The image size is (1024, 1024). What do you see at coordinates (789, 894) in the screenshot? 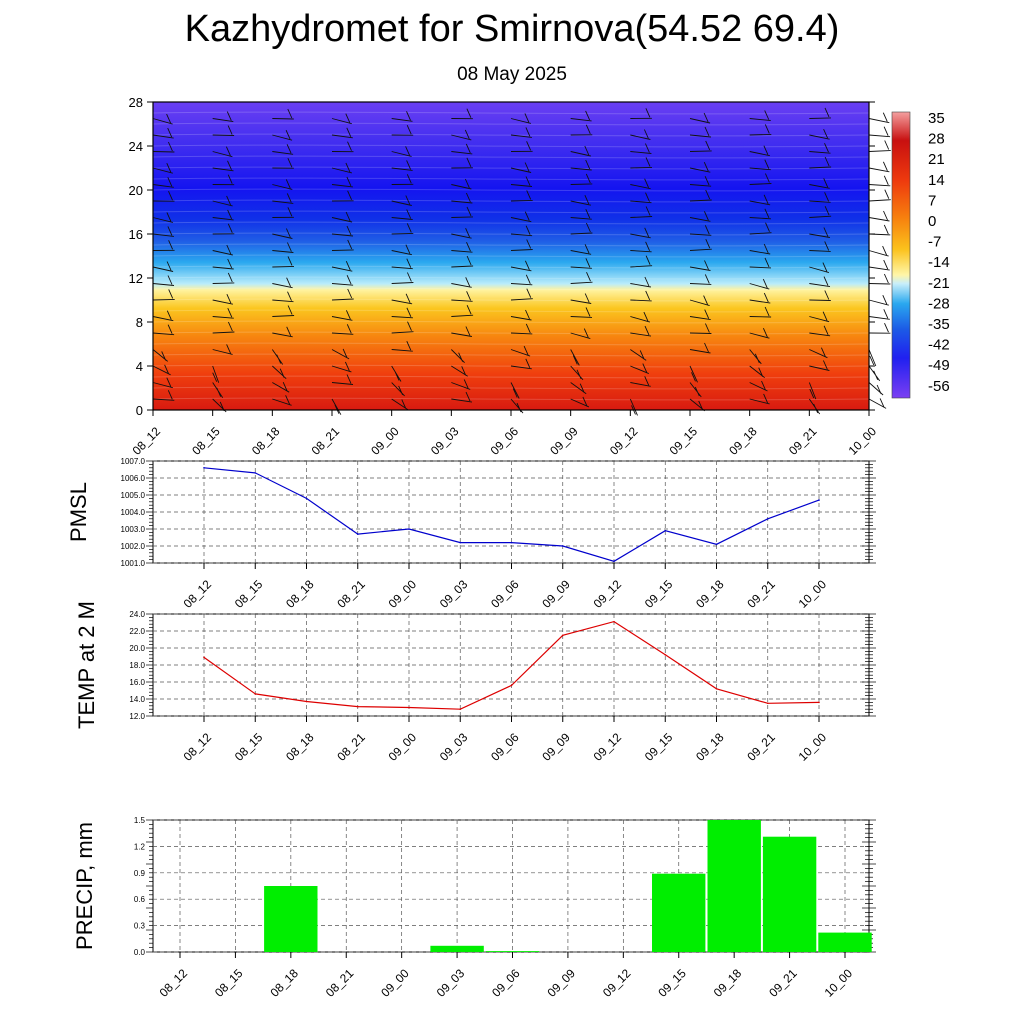
I see `precip-bar` at bounding box center [789, 894].